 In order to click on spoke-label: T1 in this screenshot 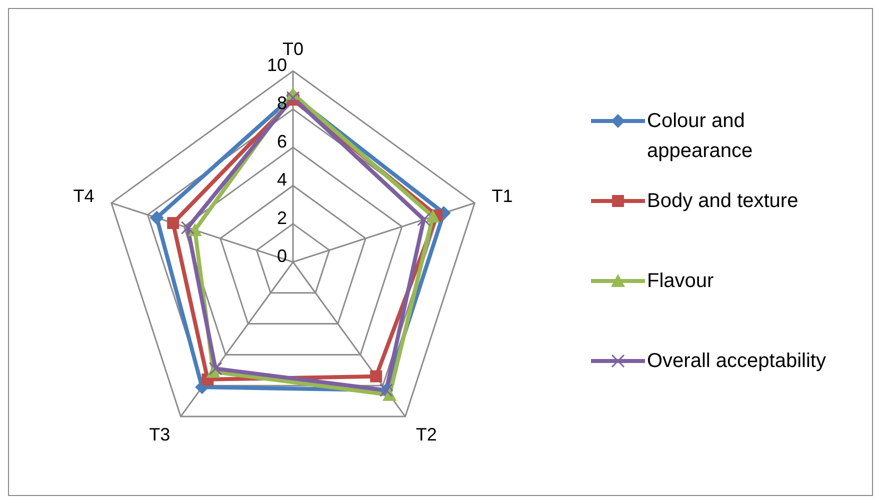, I will do `click(502, 196)`.